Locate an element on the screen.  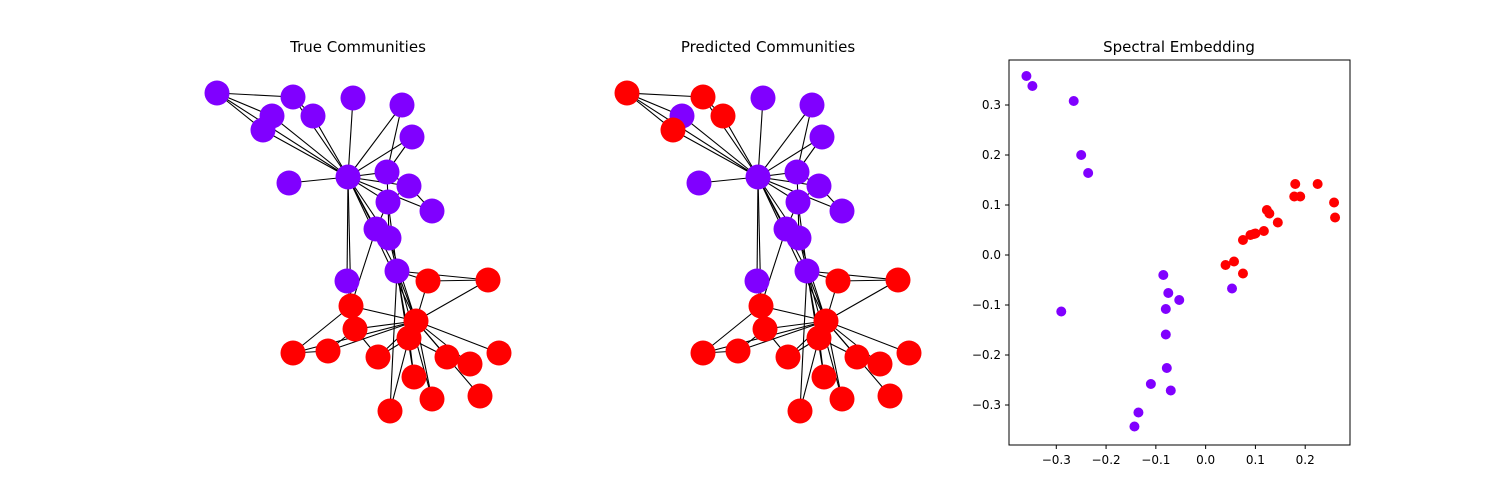
predicted-communities-title: Predicted Communities is located at coordinates (768, 47).